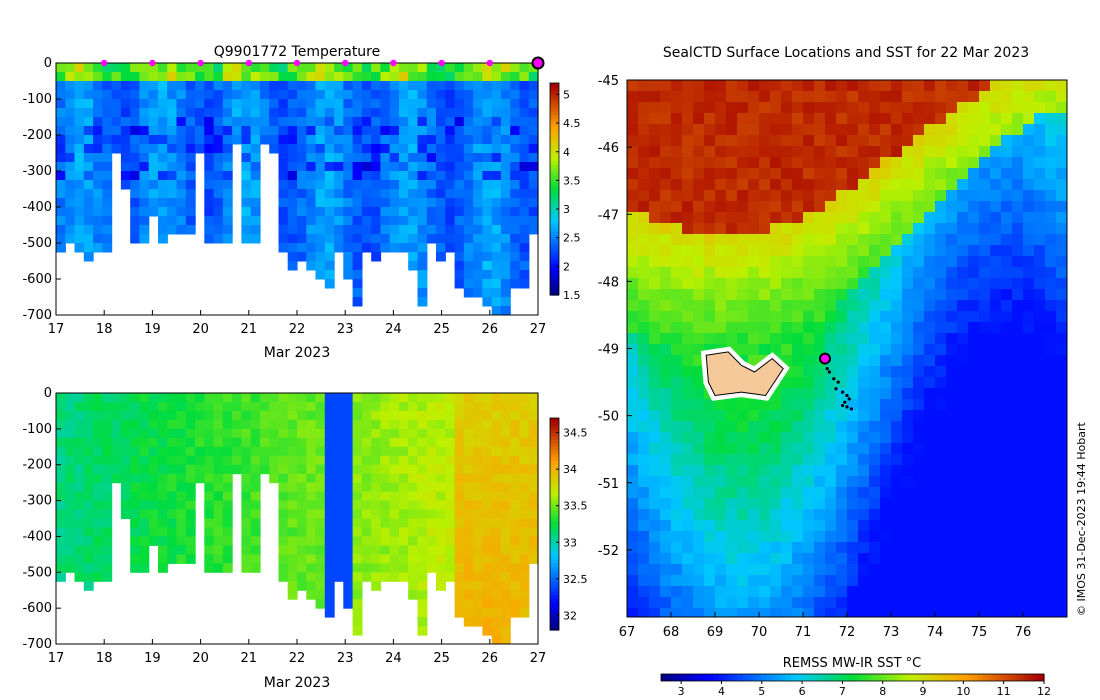 Image resolution: width=1100 pixels, height=700 pixels. I want to click on sst-map-y-ticks: -45-46-47-48-49-50-51-52, so click(615, 316).